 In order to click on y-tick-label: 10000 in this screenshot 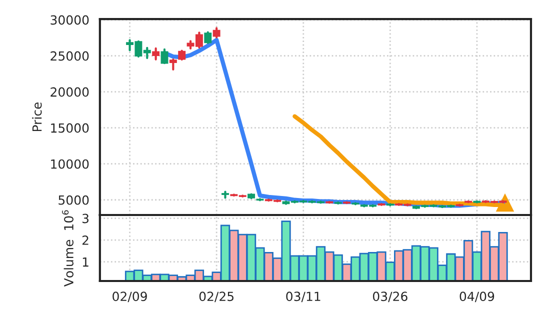, I will do `click(70, 164)`.